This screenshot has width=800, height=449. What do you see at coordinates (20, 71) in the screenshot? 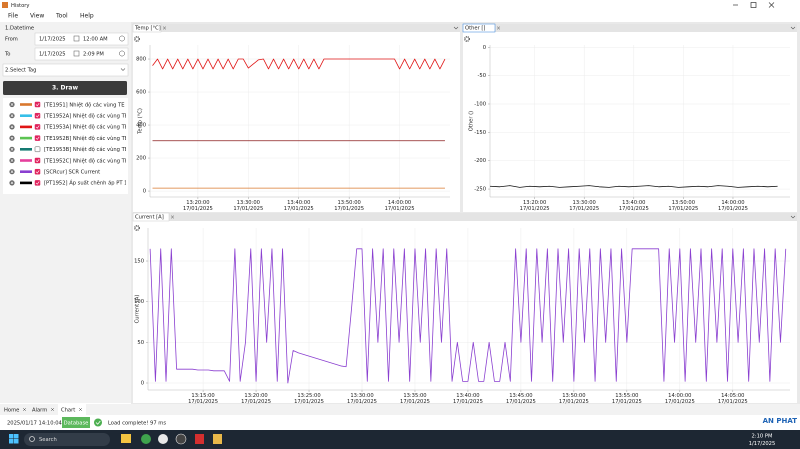
I see `section-heading: 2.Select Tag` at bounding box center [20, 71].